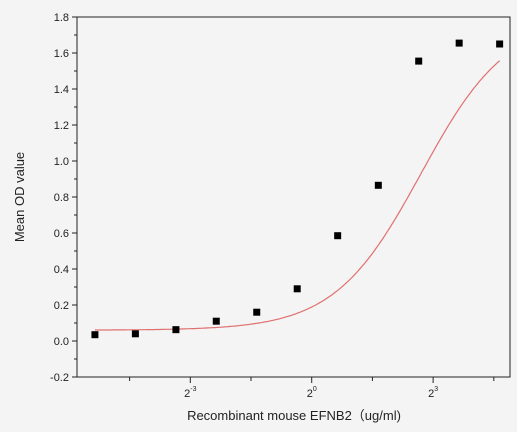  What do you see at coordinates (61, 162) in the screenshot?
I see `y-tick-label: 1.0` at bounding box center [61, 162].